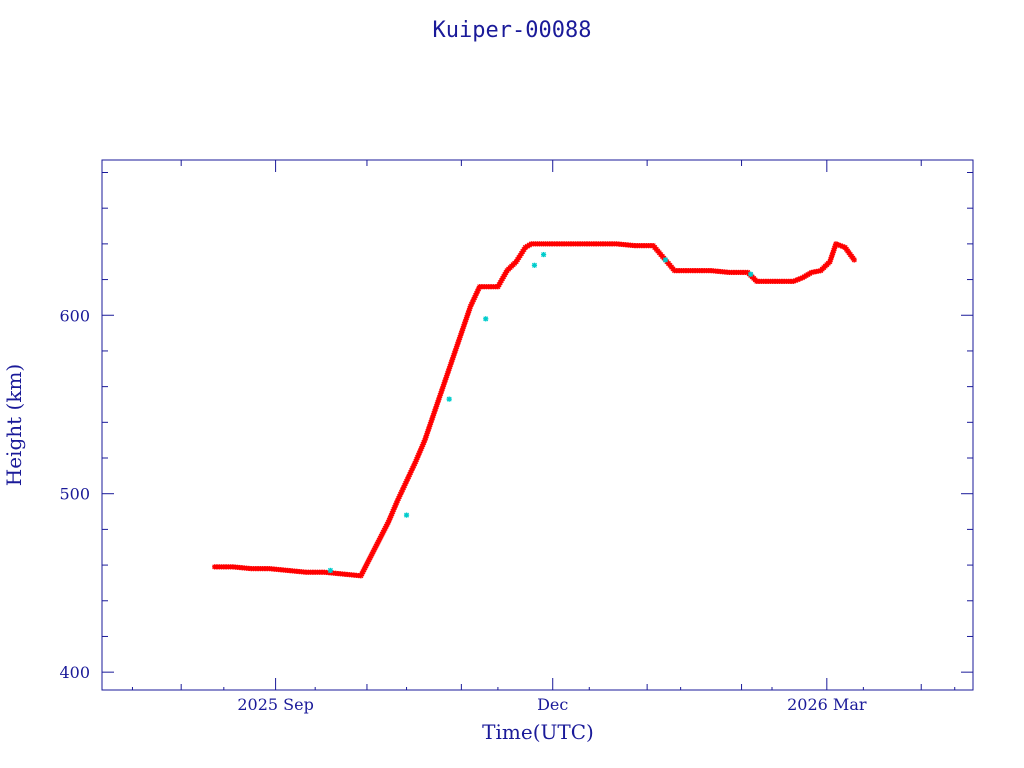  What do you see at coordinates (74, 672) in the screenshot?
I see `y-tick-label: 400` at bounding box center [74, 672].